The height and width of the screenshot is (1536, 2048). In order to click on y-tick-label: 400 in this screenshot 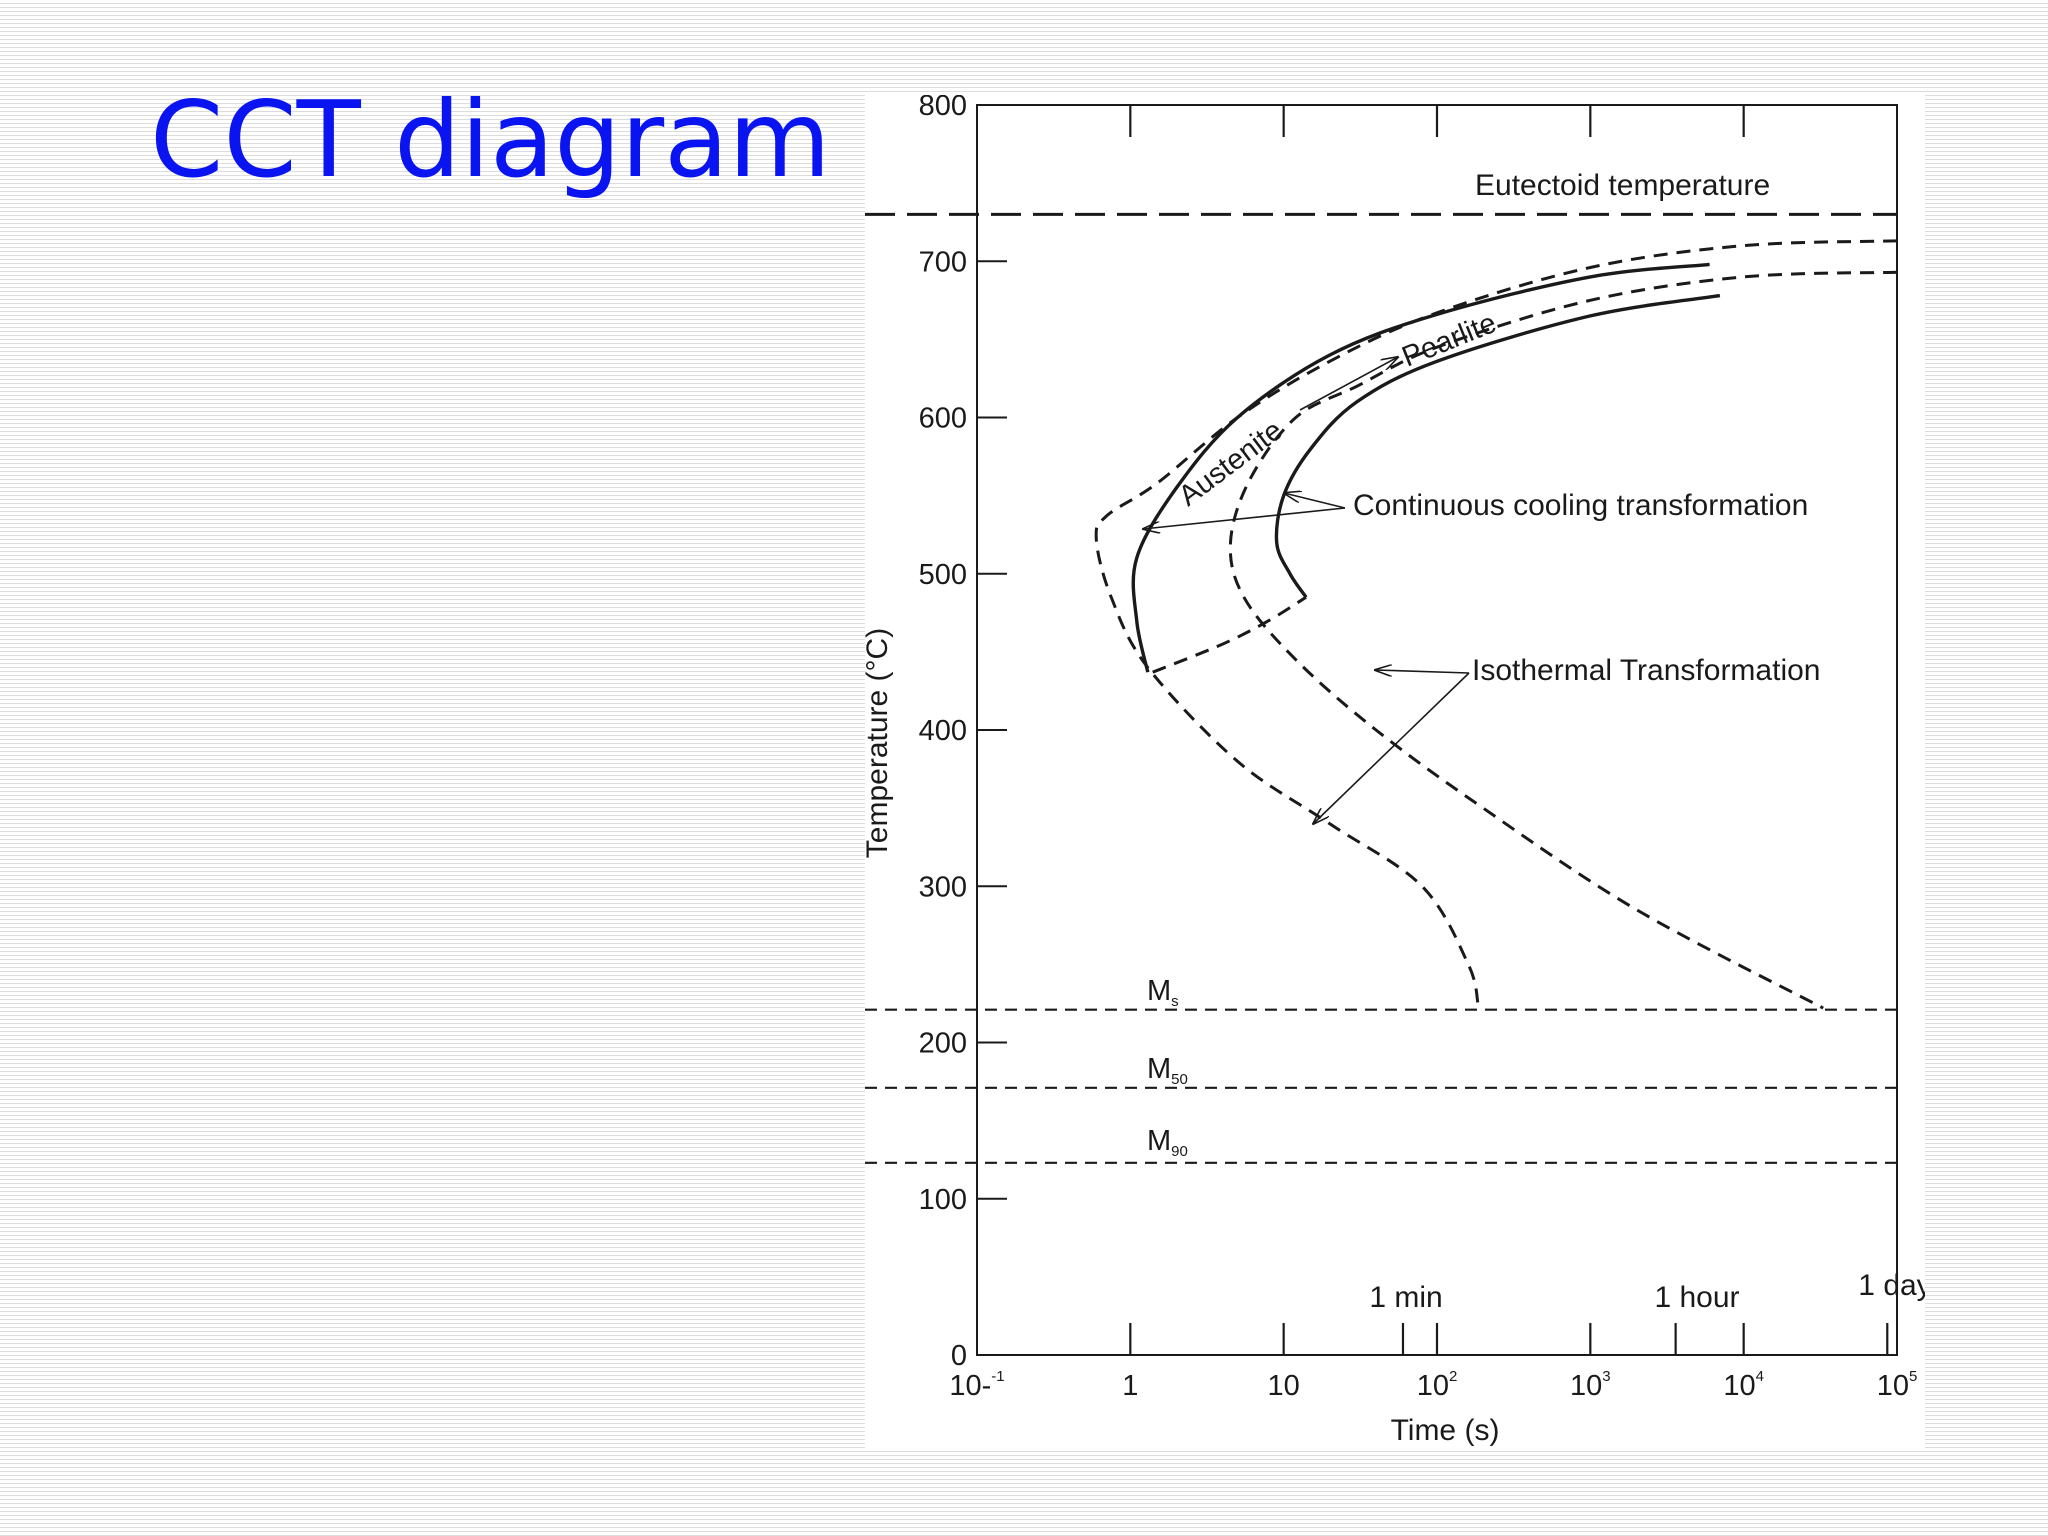, I will do `click(943, 731)`.